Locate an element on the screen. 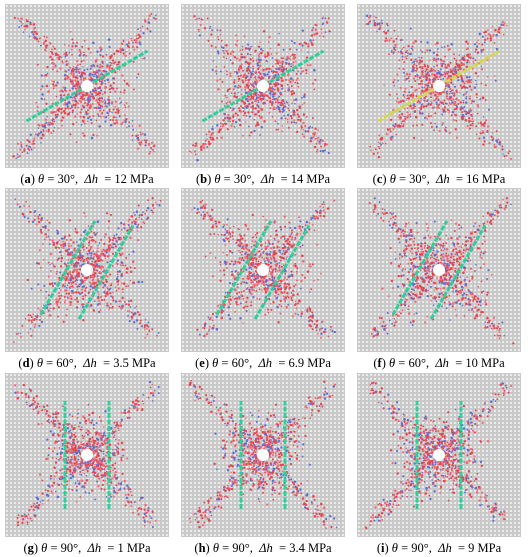 Image resolution: width=528 pixels, height=557 pixels. panel-caption-a: (a) θ = 30°, Δh = 12 MPa is located at coordinates (87, 179).